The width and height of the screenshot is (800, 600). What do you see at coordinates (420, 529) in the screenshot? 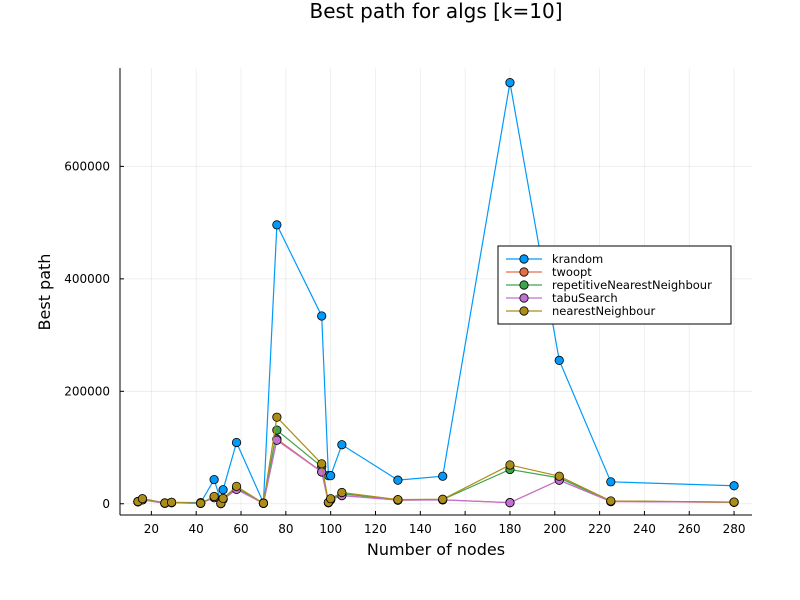
I see `x-tick-label: 140` at bounding box center [420, 529].